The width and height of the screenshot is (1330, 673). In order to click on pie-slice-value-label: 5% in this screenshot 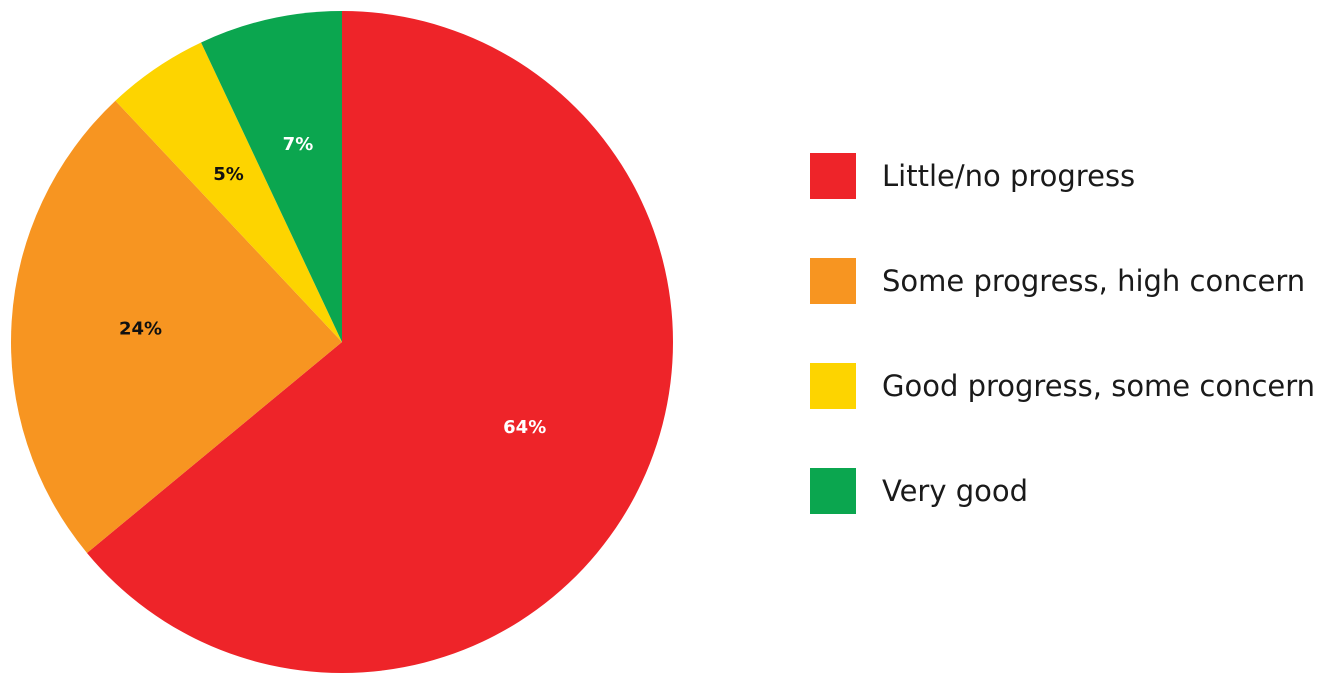, I will do `click(228, 174)`.